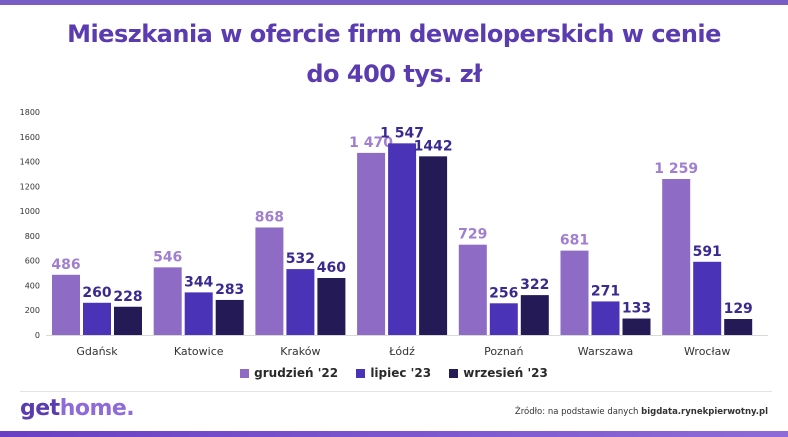 The image size is (788, 437). I want to click on data-label: 868, so click(269, 217).